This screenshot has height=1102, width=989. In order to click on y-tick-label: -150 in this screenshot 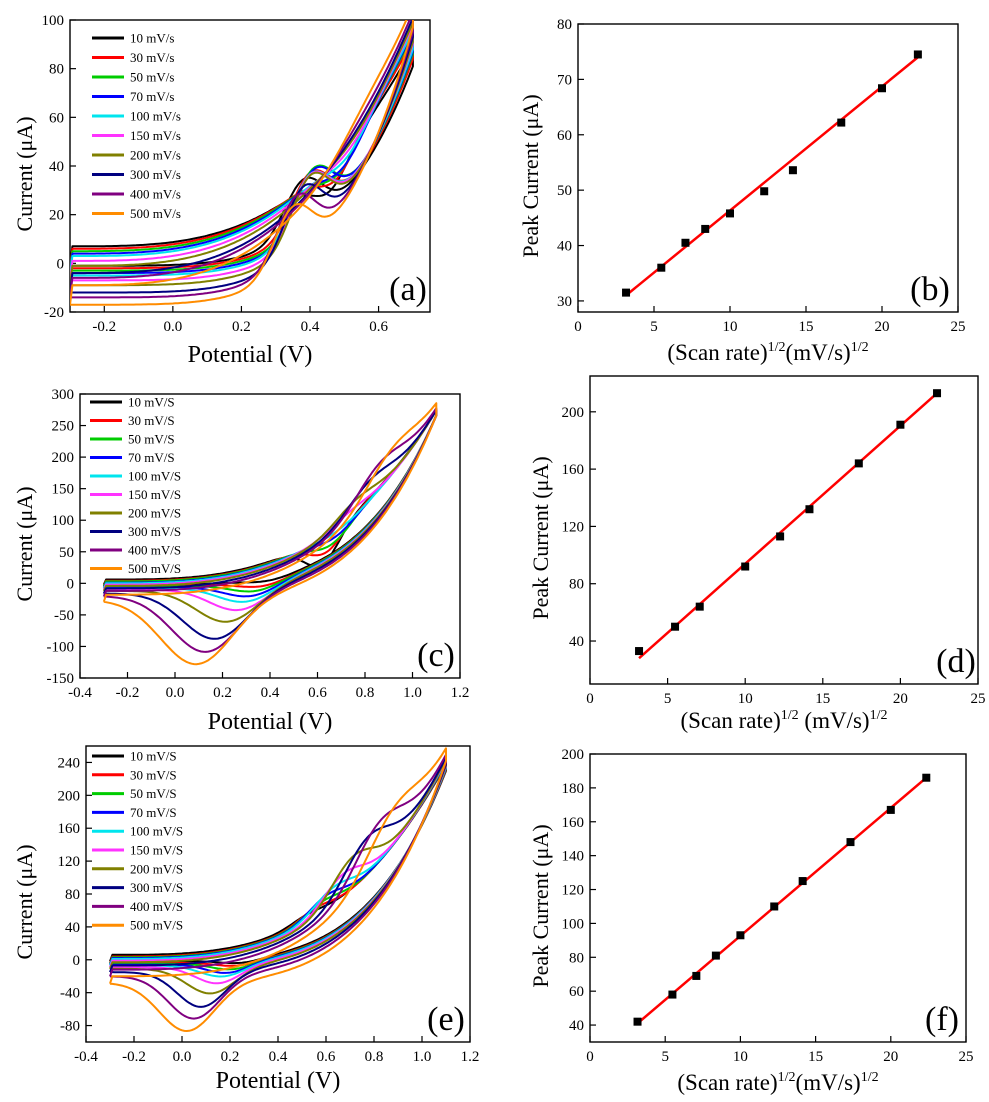, I will do `click(61, 679)`.